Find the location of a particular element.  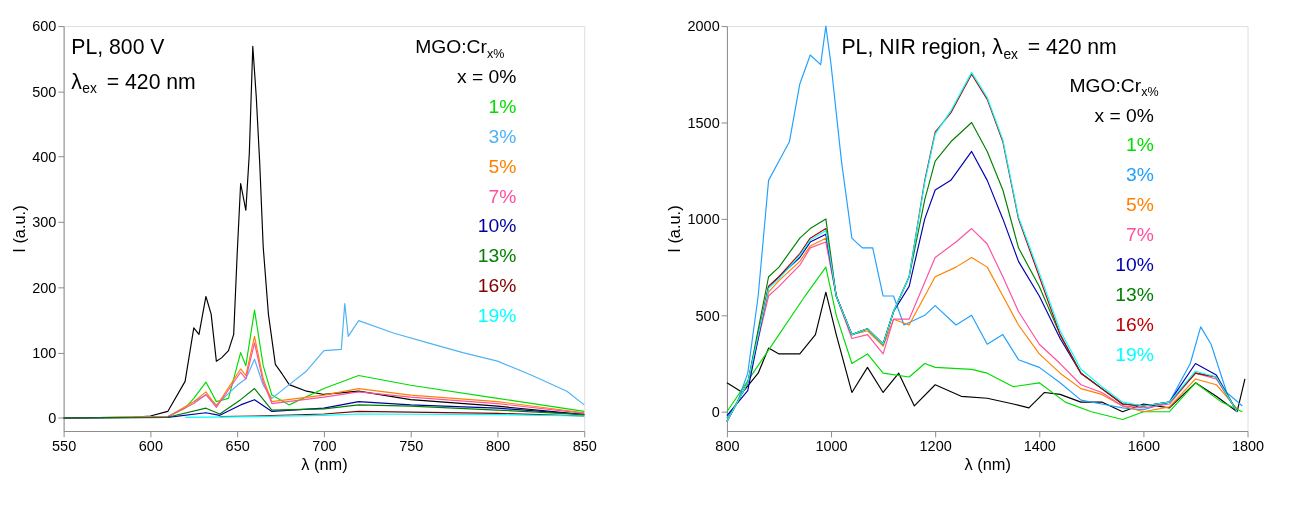

y-tick-label: 1500 is located at coordinates (703, 122).